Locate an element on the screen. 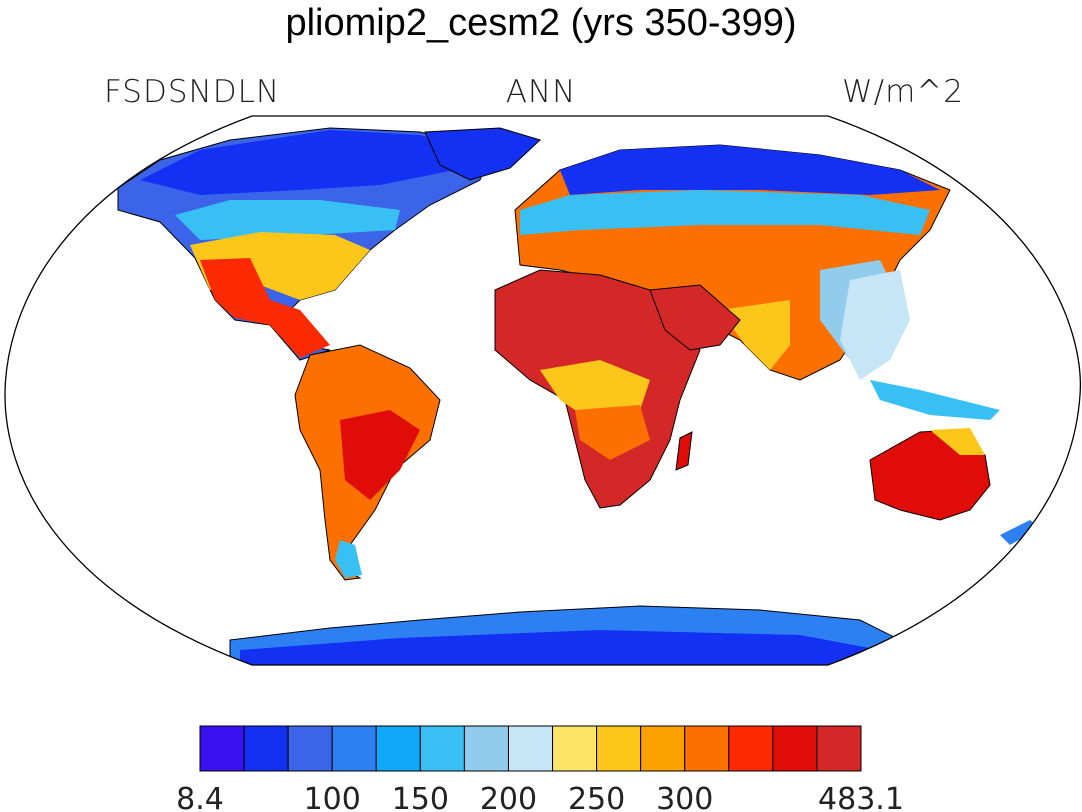 This screenshot has height=812, width=1082. colorbar-tick-label: 200 is located at coordinates (508, 797).